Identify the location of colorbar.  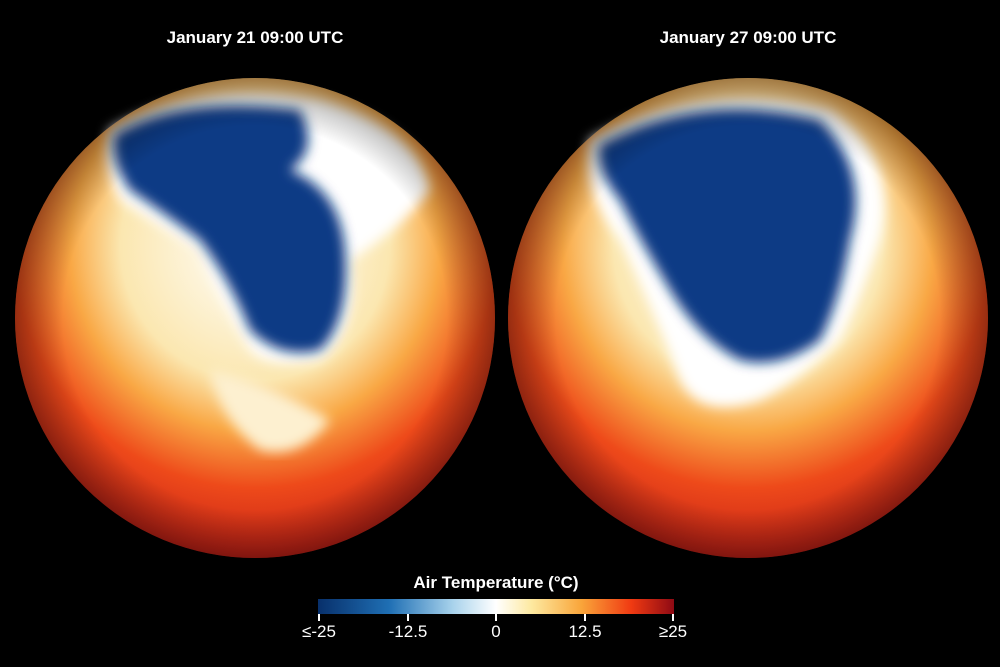
(496, 606).